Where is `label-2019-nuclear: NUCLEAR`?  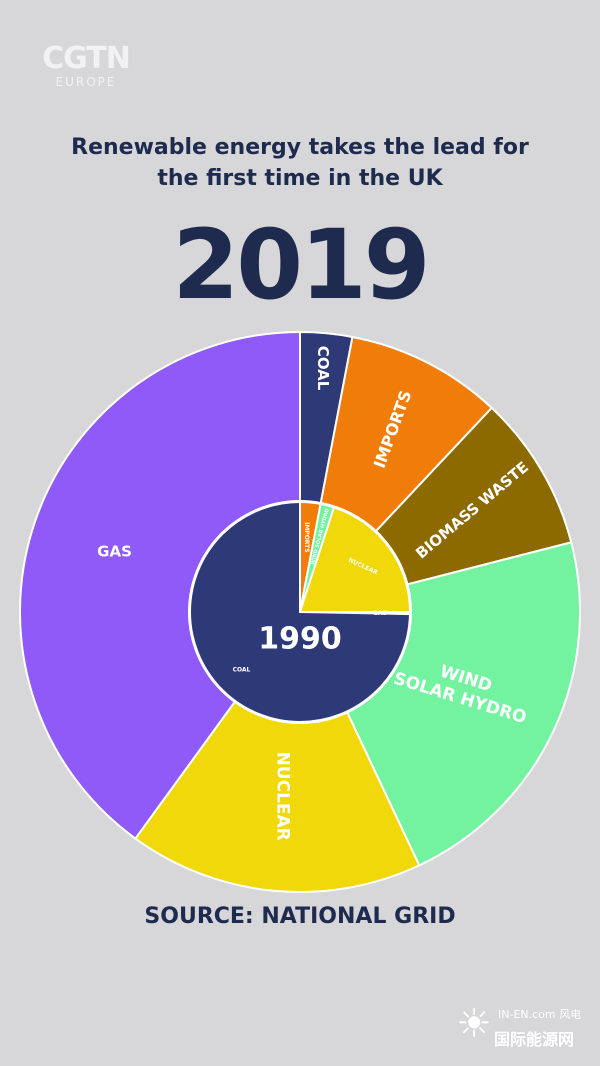 label-2019-nuclear: NUCLEAR is located at coordinates (283, 796).